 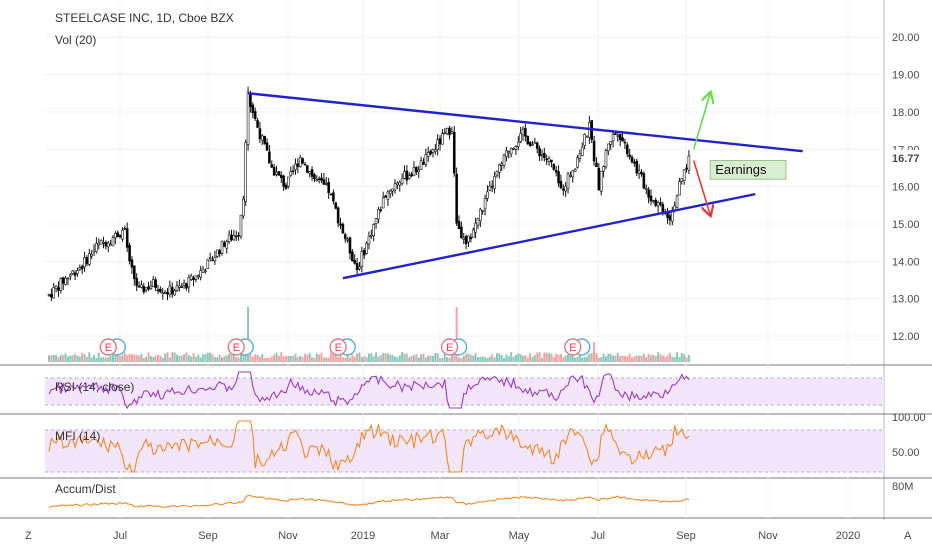 What do you see at coordinates (28, 536) in the screenshot?
I see `timezone-button: Z` at bounding box center [28, 536].